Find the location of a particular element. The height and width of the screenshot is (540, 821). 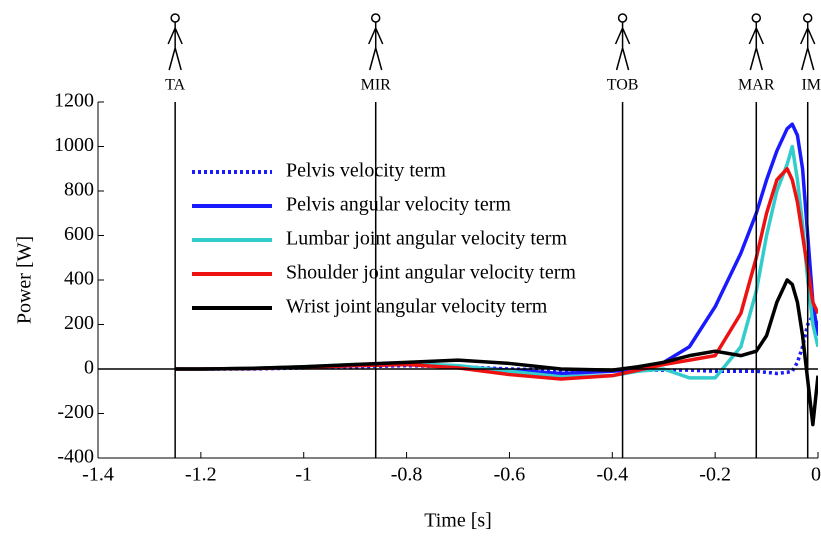

x-tick-label: 0 is located at coordinates (816, 475).